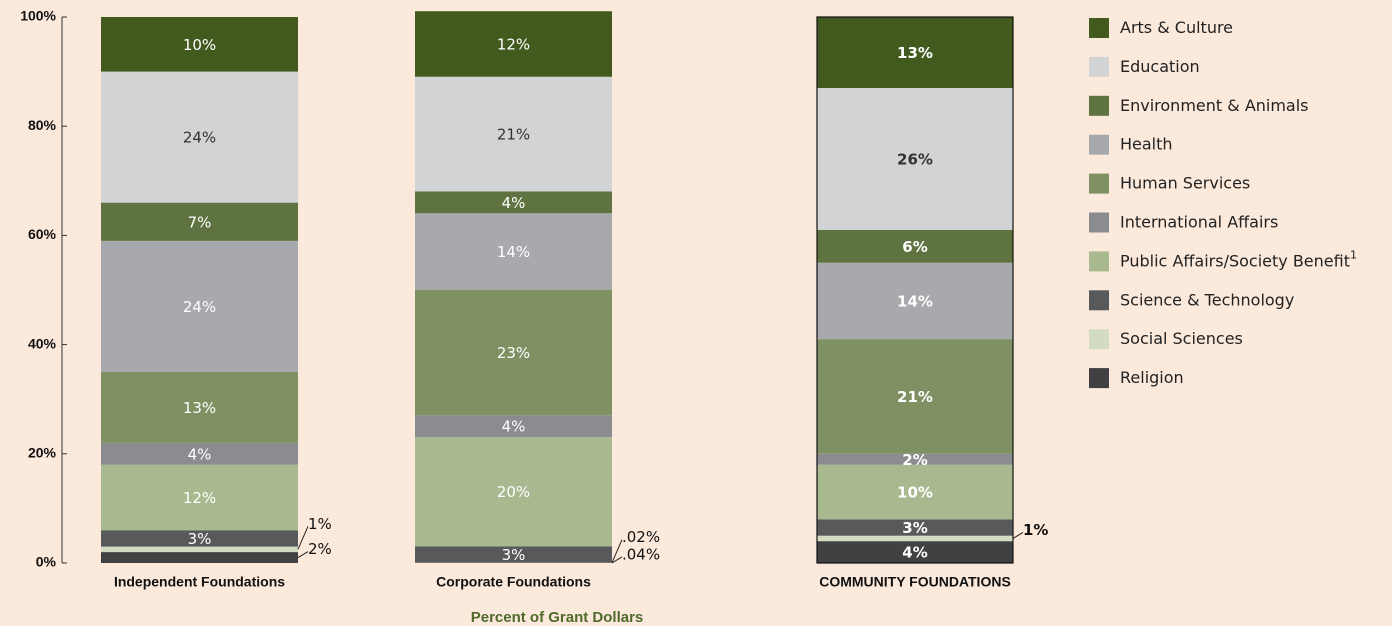  Describe the element at coordinates (42, 453) in the screenshot. I see `y-tick-label: 20%` at that location.